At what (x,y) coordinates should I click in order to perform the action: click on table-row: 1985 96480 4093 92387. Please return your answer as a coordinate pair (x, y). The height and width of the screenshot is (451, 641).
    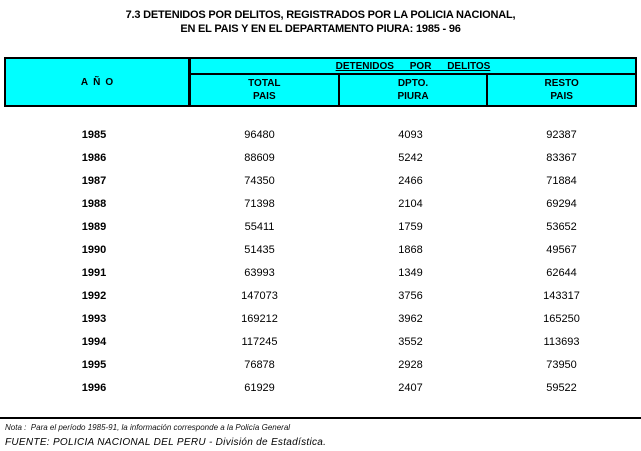
    Looking at the image, I should click on (320, 134).